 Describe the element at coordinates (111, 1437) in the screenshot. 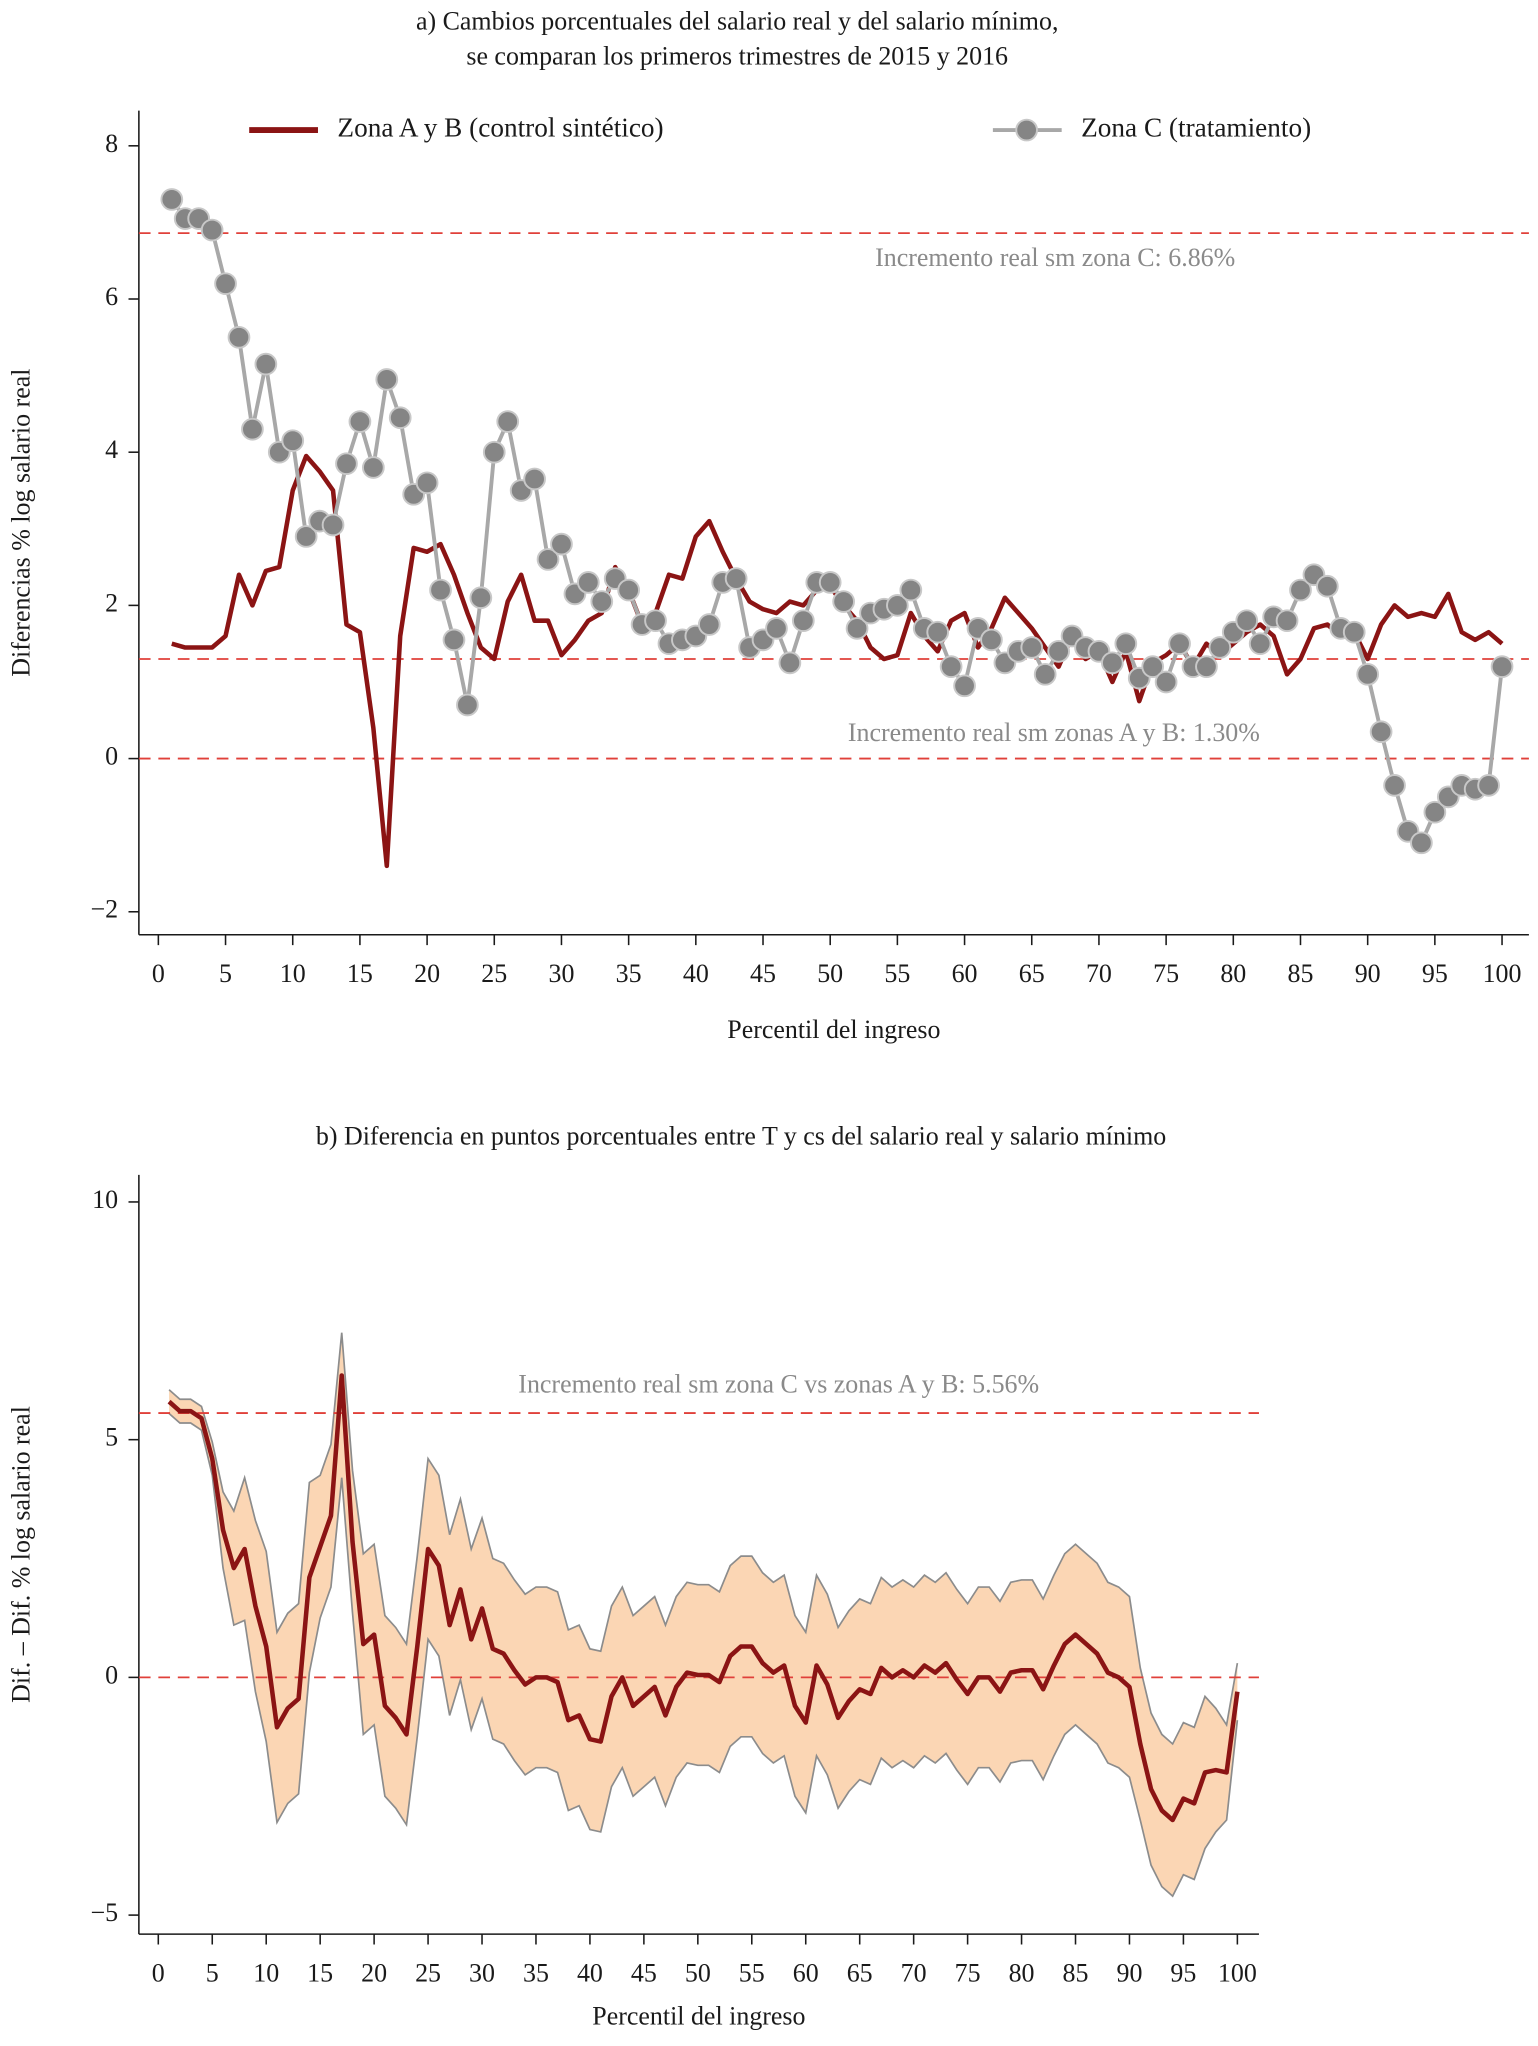

I see `y-tick-label: 5` at that location.